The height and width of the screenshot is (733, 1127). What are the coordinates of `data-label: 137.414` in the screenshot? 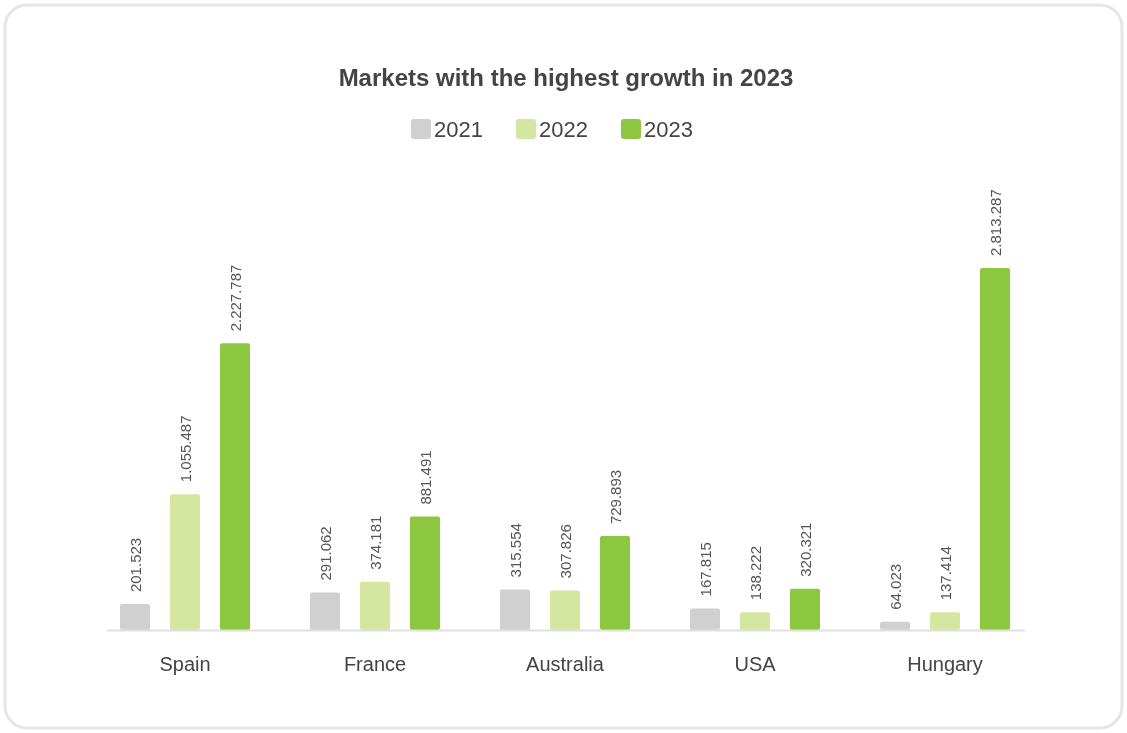 It's located at (945, 573).